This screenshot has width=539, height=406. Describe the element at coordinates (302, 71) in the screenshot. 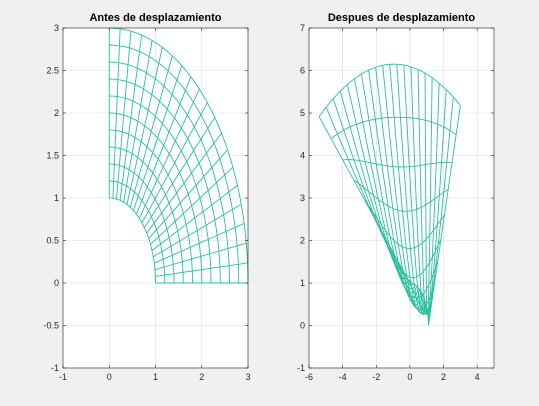

I see `y-tick-label: 6` at that location.